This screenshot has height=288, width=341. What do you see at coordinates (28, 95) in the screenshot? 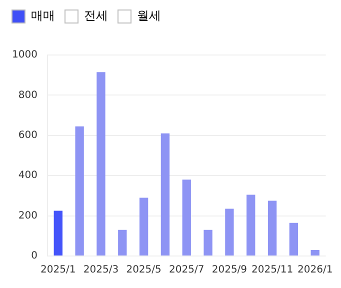
I see `y-tick-label: 800` at bounding box center [28, 95].